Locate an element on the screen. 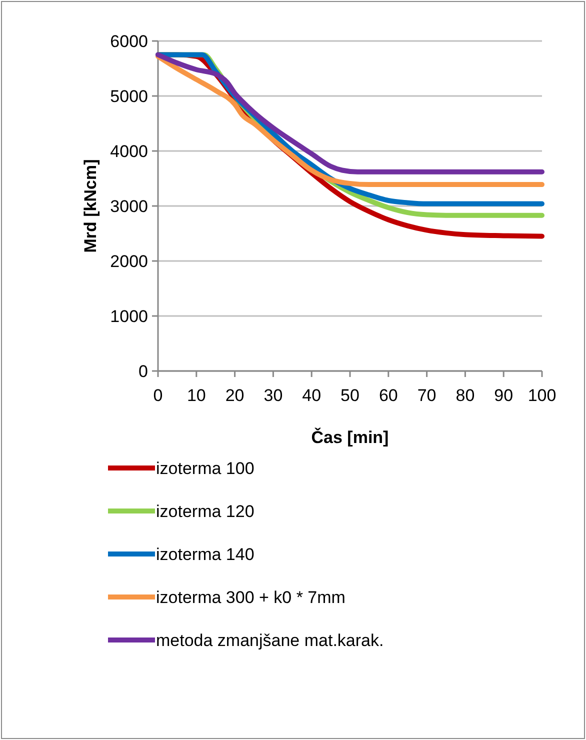 This screenshot has width=586, height=740. x-tick-label: 90 is located at coordinates (504, 395).